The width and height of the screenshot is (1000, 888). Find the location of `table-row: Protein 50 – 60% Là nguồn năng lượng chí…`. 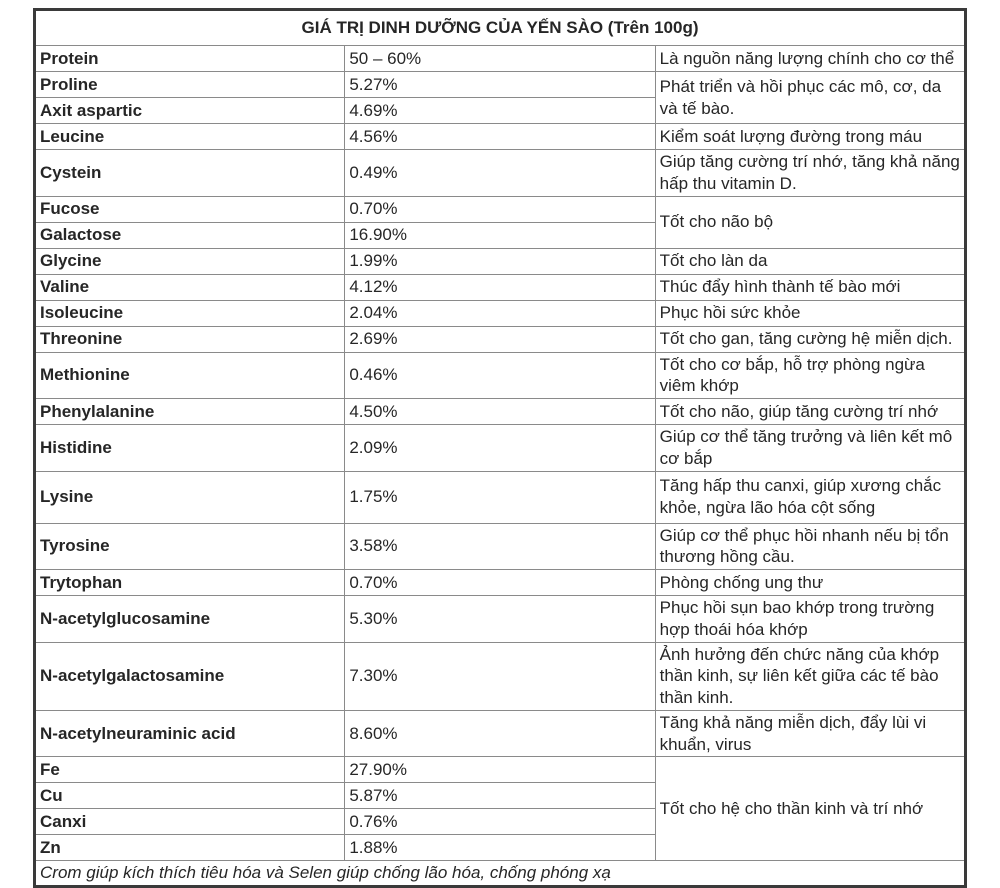

table-row: Protein 50 – 60% Là nguồn năng lượng chí… is located at coordinates (500, 58).